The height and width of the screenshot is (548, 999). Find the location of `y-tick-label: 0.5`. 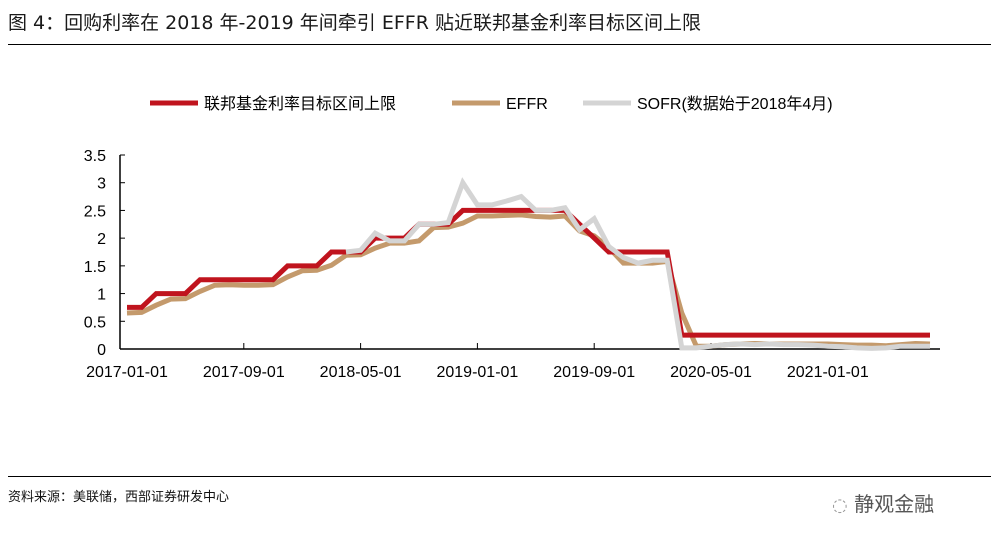

y-tick-label: 0.5 is located at coordinates (95, 322).